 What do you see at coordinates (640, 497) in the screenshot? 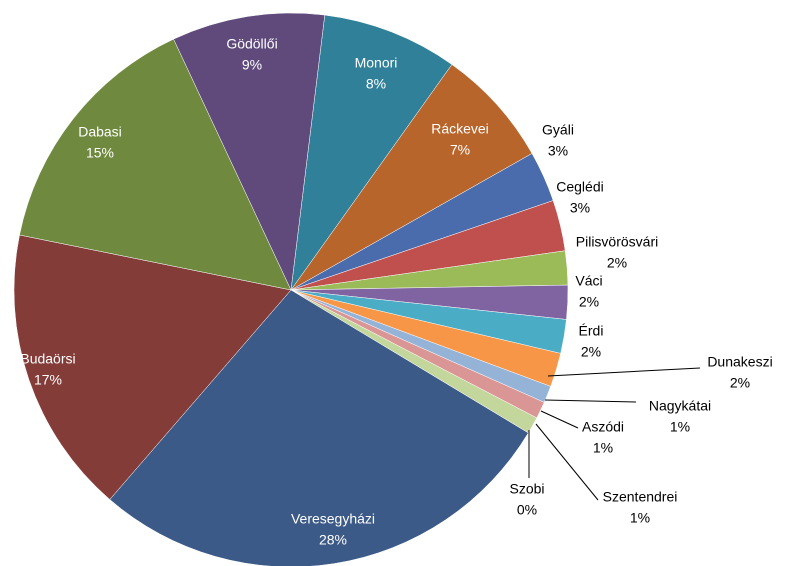
I see `slice-label: Szentendrei` at bounding box center [640, 497].